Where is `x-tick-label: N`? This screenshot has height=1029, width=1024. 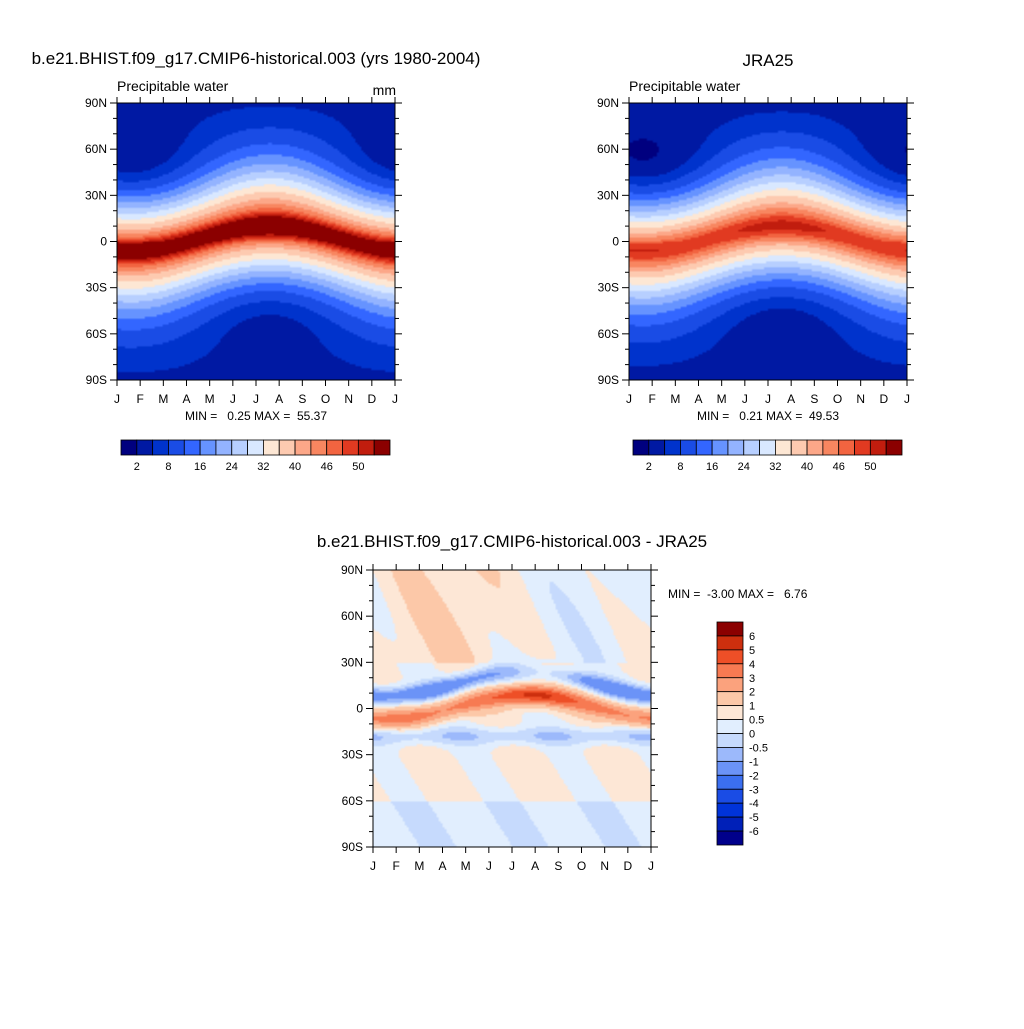 x-tick-label: N is located at coordinates (860, 399).